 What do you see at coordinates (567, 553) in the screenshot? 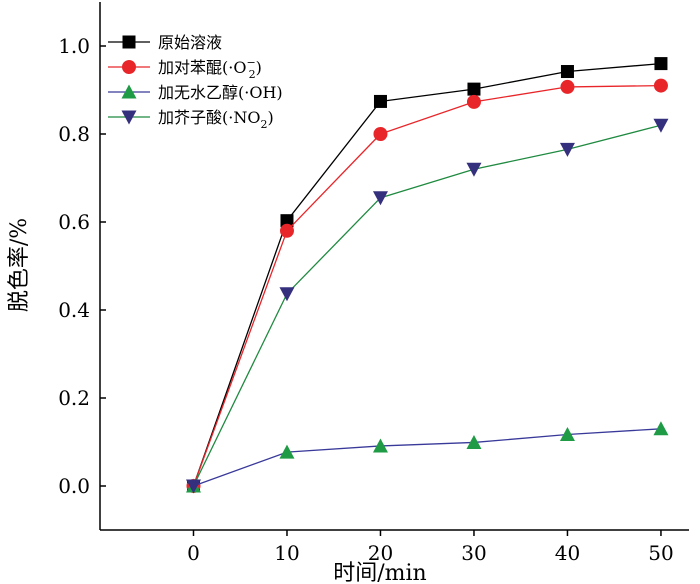
I see `x-tick-label: 40` at bounding box center [567, 553].